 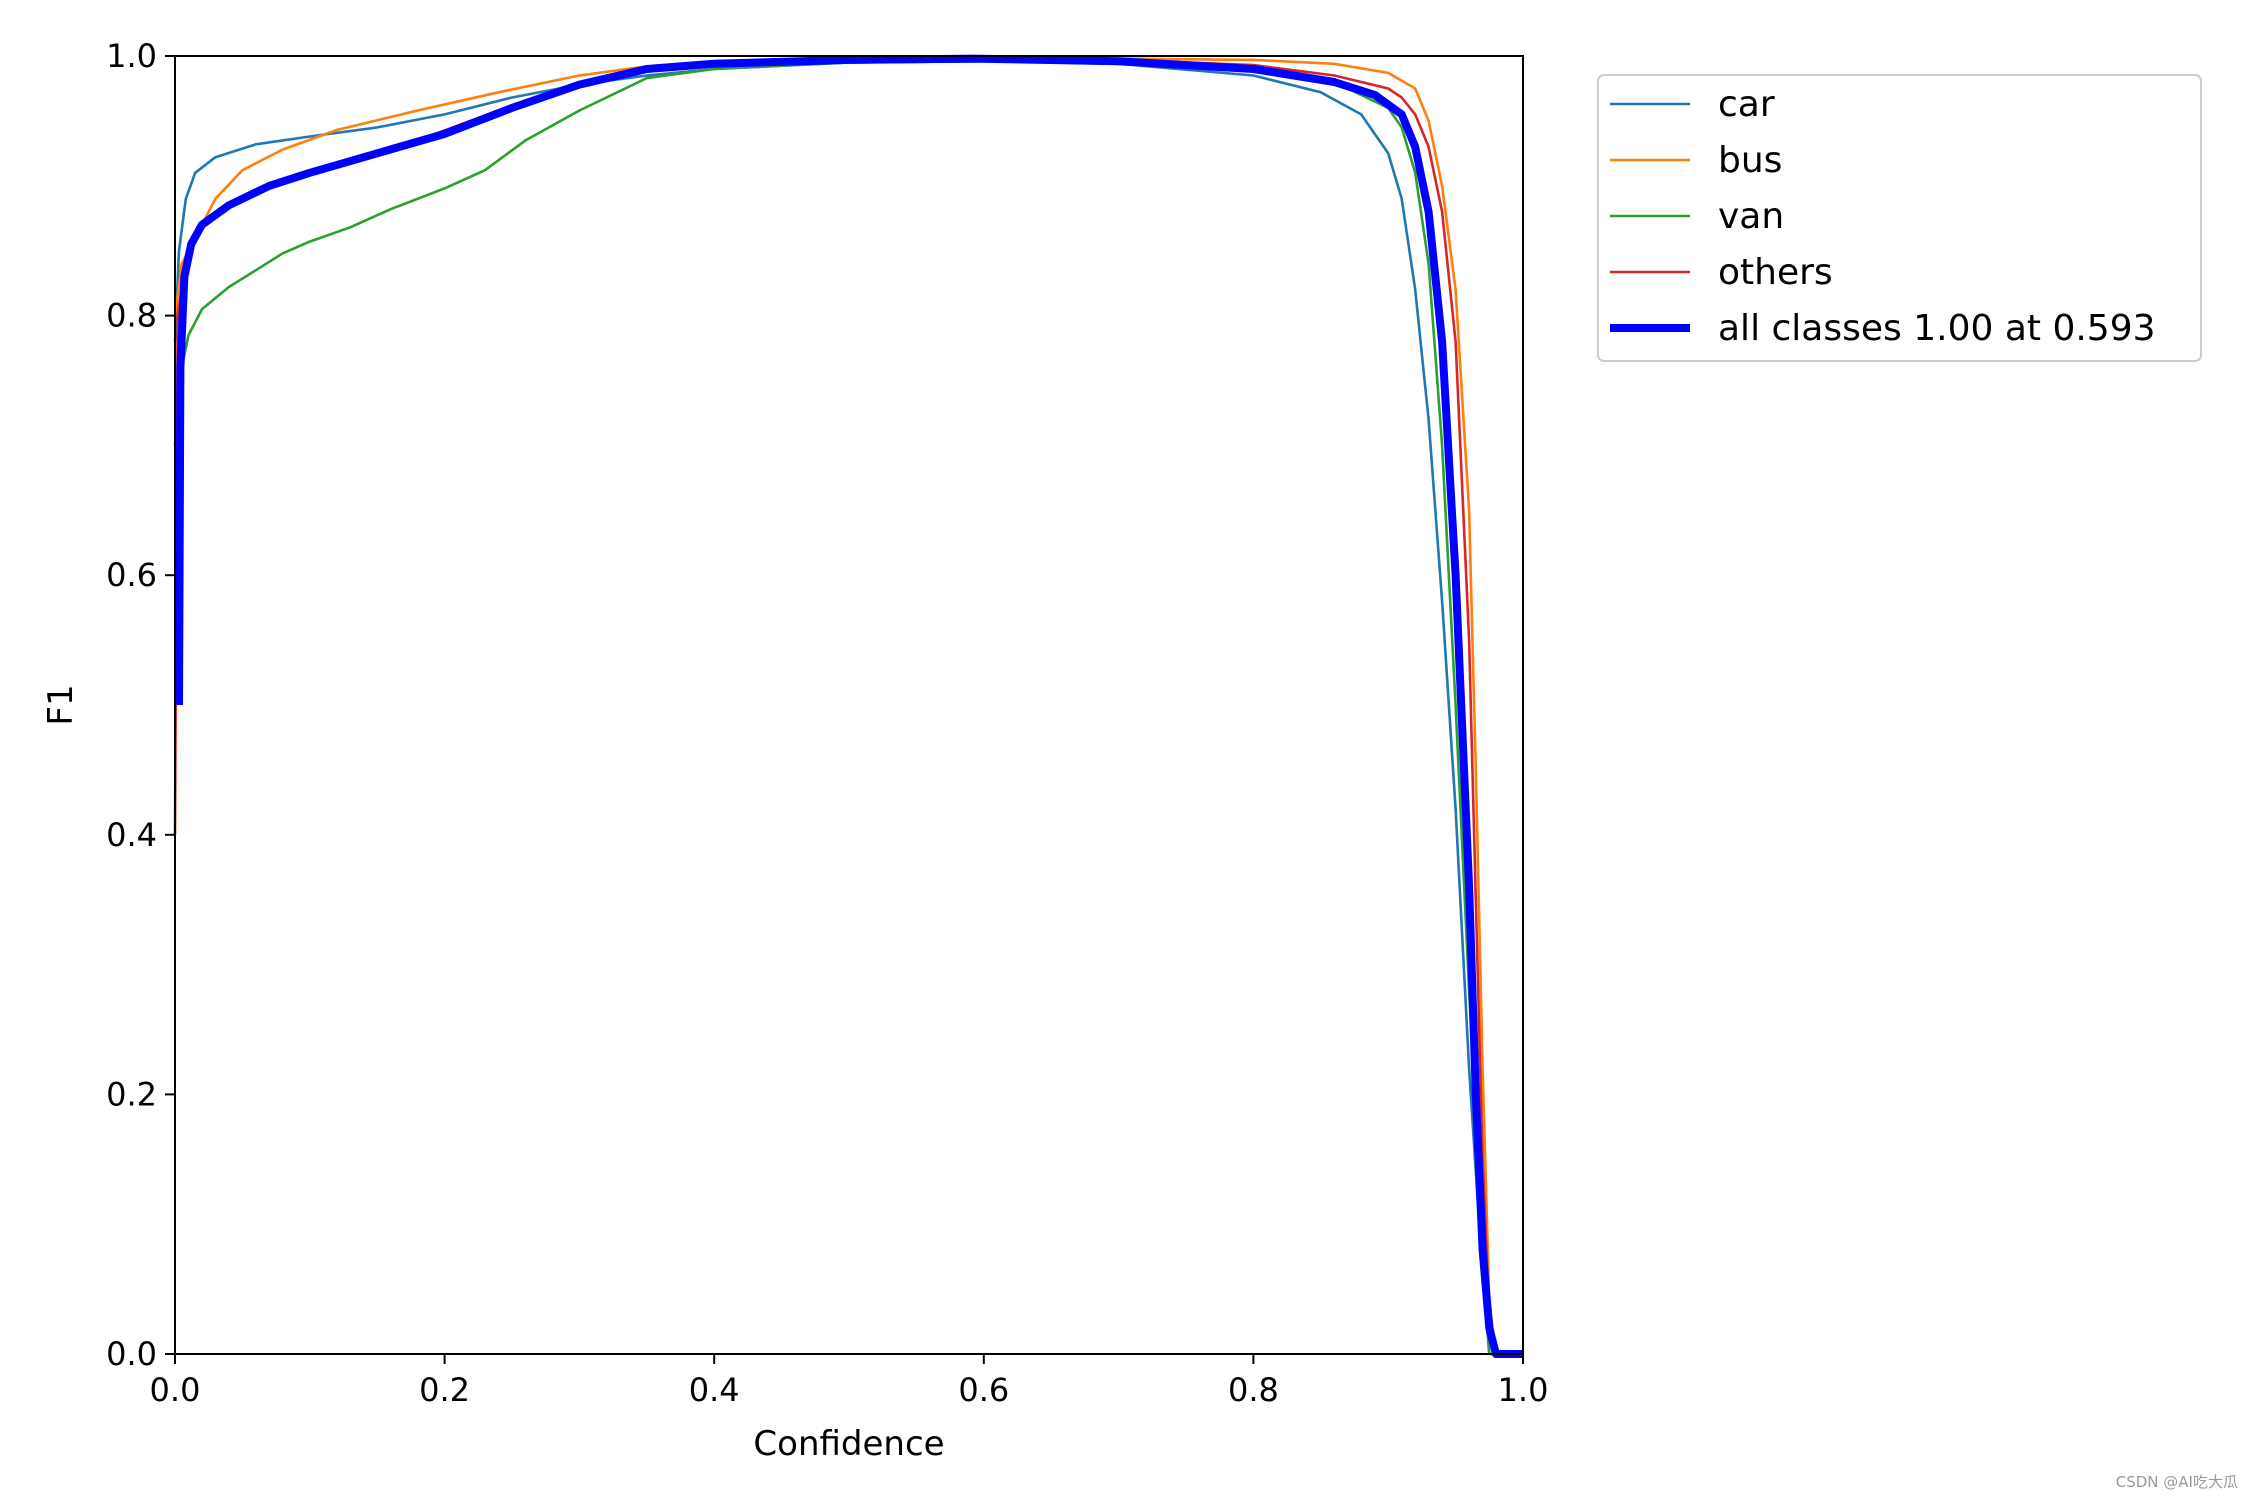 What do you see at coordinates (849, 1381) in the screenshot?
I see `x-axis-ticks: 0.0 0.2 0.4 0.6 0.8 1.0` at bounding box center [849, 1381].